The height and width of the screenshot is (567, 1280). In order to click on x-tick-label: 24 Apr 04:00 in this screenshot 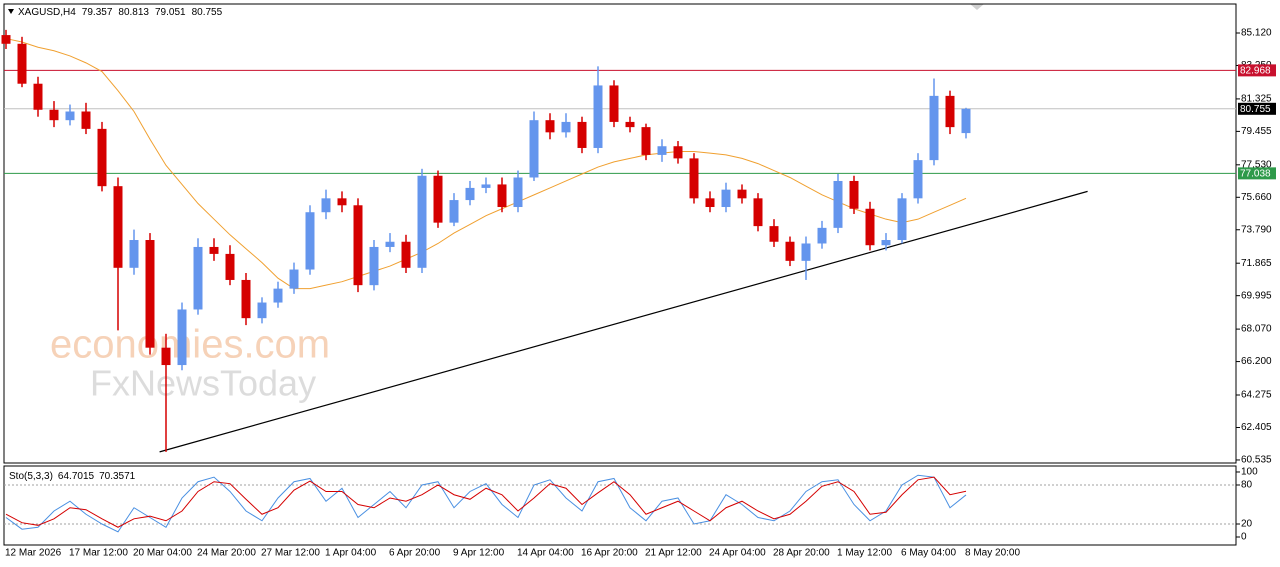, I will do `click(737, 553)`.